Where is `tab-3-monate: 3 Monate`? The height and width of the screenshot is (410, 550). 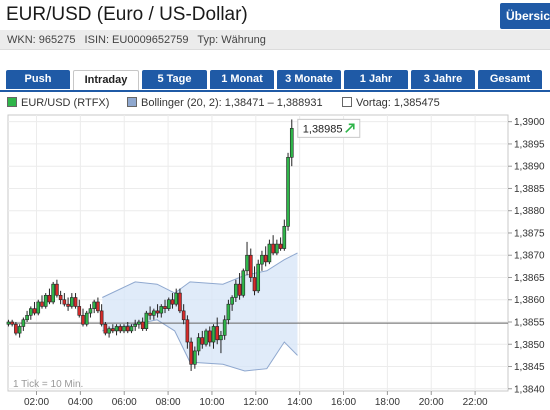
tab-3-monate: 3 Monate is located at coordinates (309, 79).